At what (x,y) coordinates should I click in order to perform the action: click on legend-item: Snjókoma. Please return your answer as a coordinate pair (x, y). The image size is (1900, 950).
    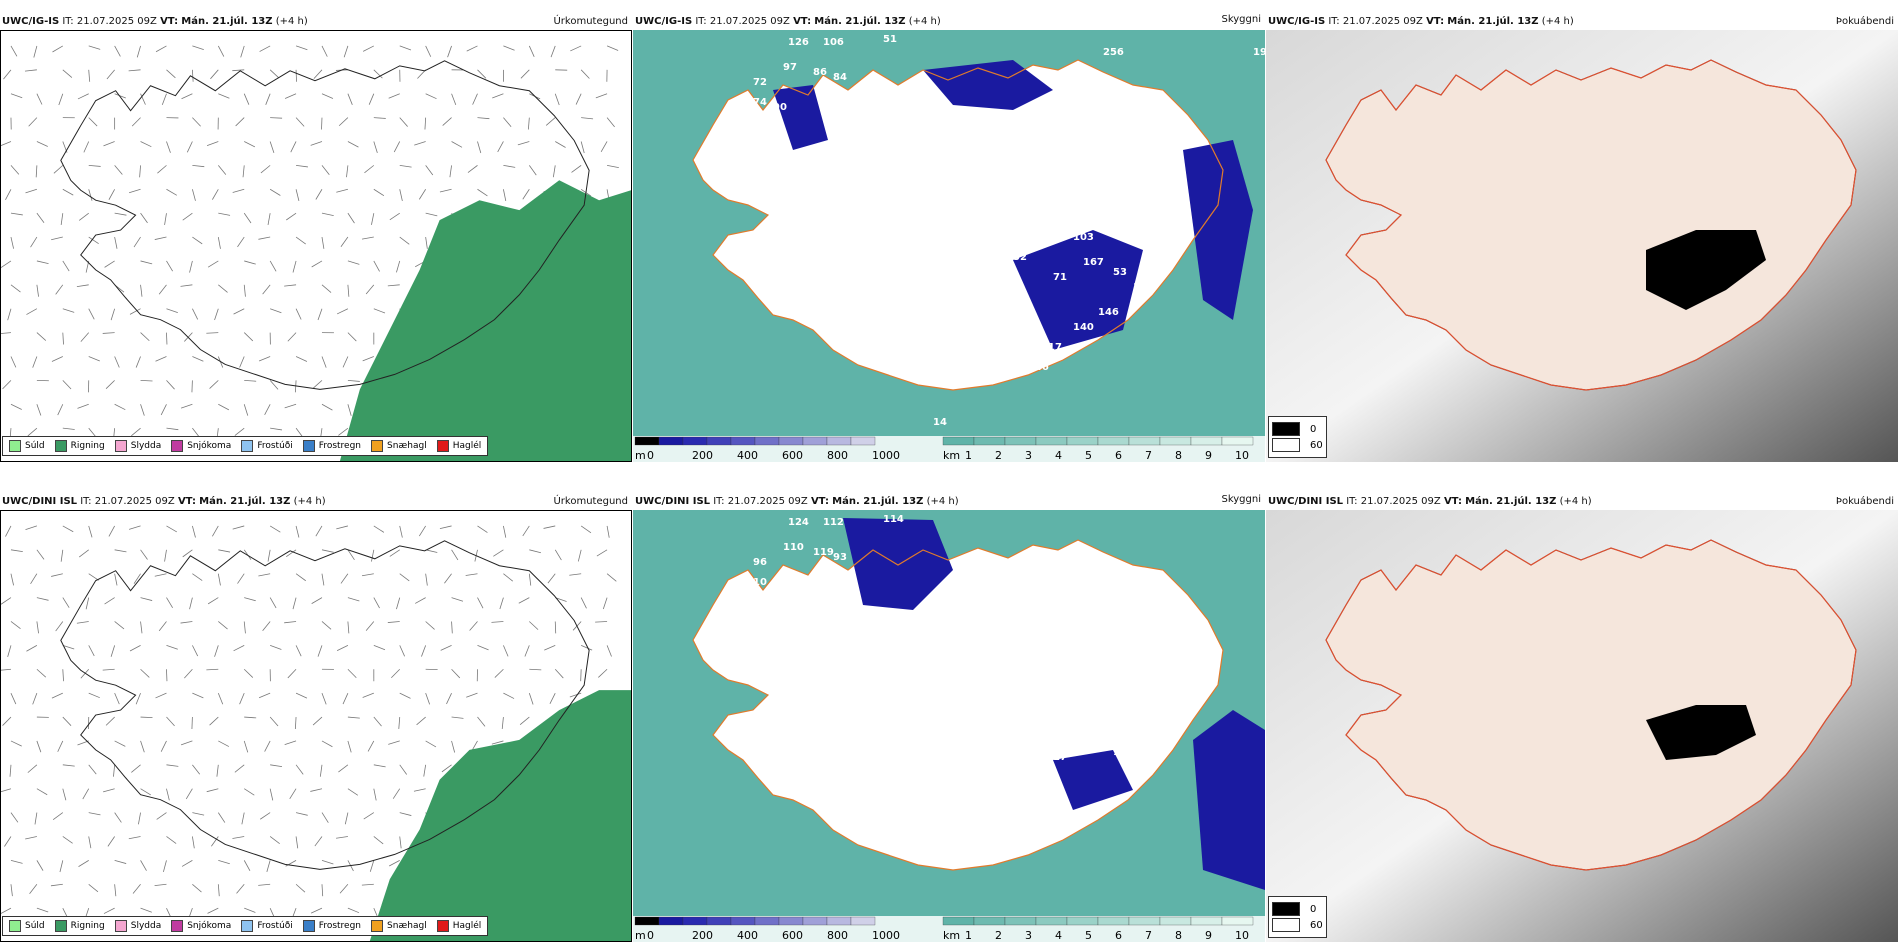
    Looking at the image, I should click on (201, 446).